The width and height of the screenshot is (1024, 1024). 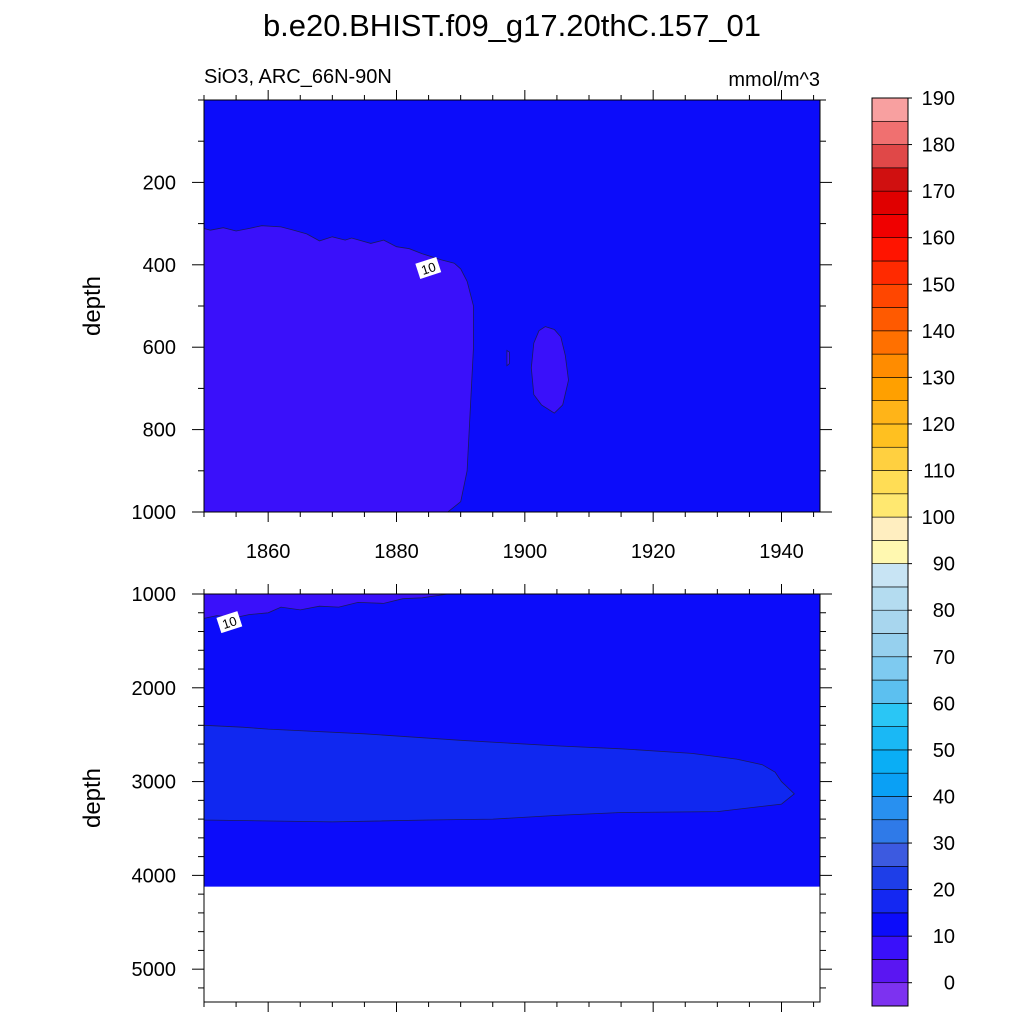 I want to click on colorbar-frame, so click(x=890, y=552).